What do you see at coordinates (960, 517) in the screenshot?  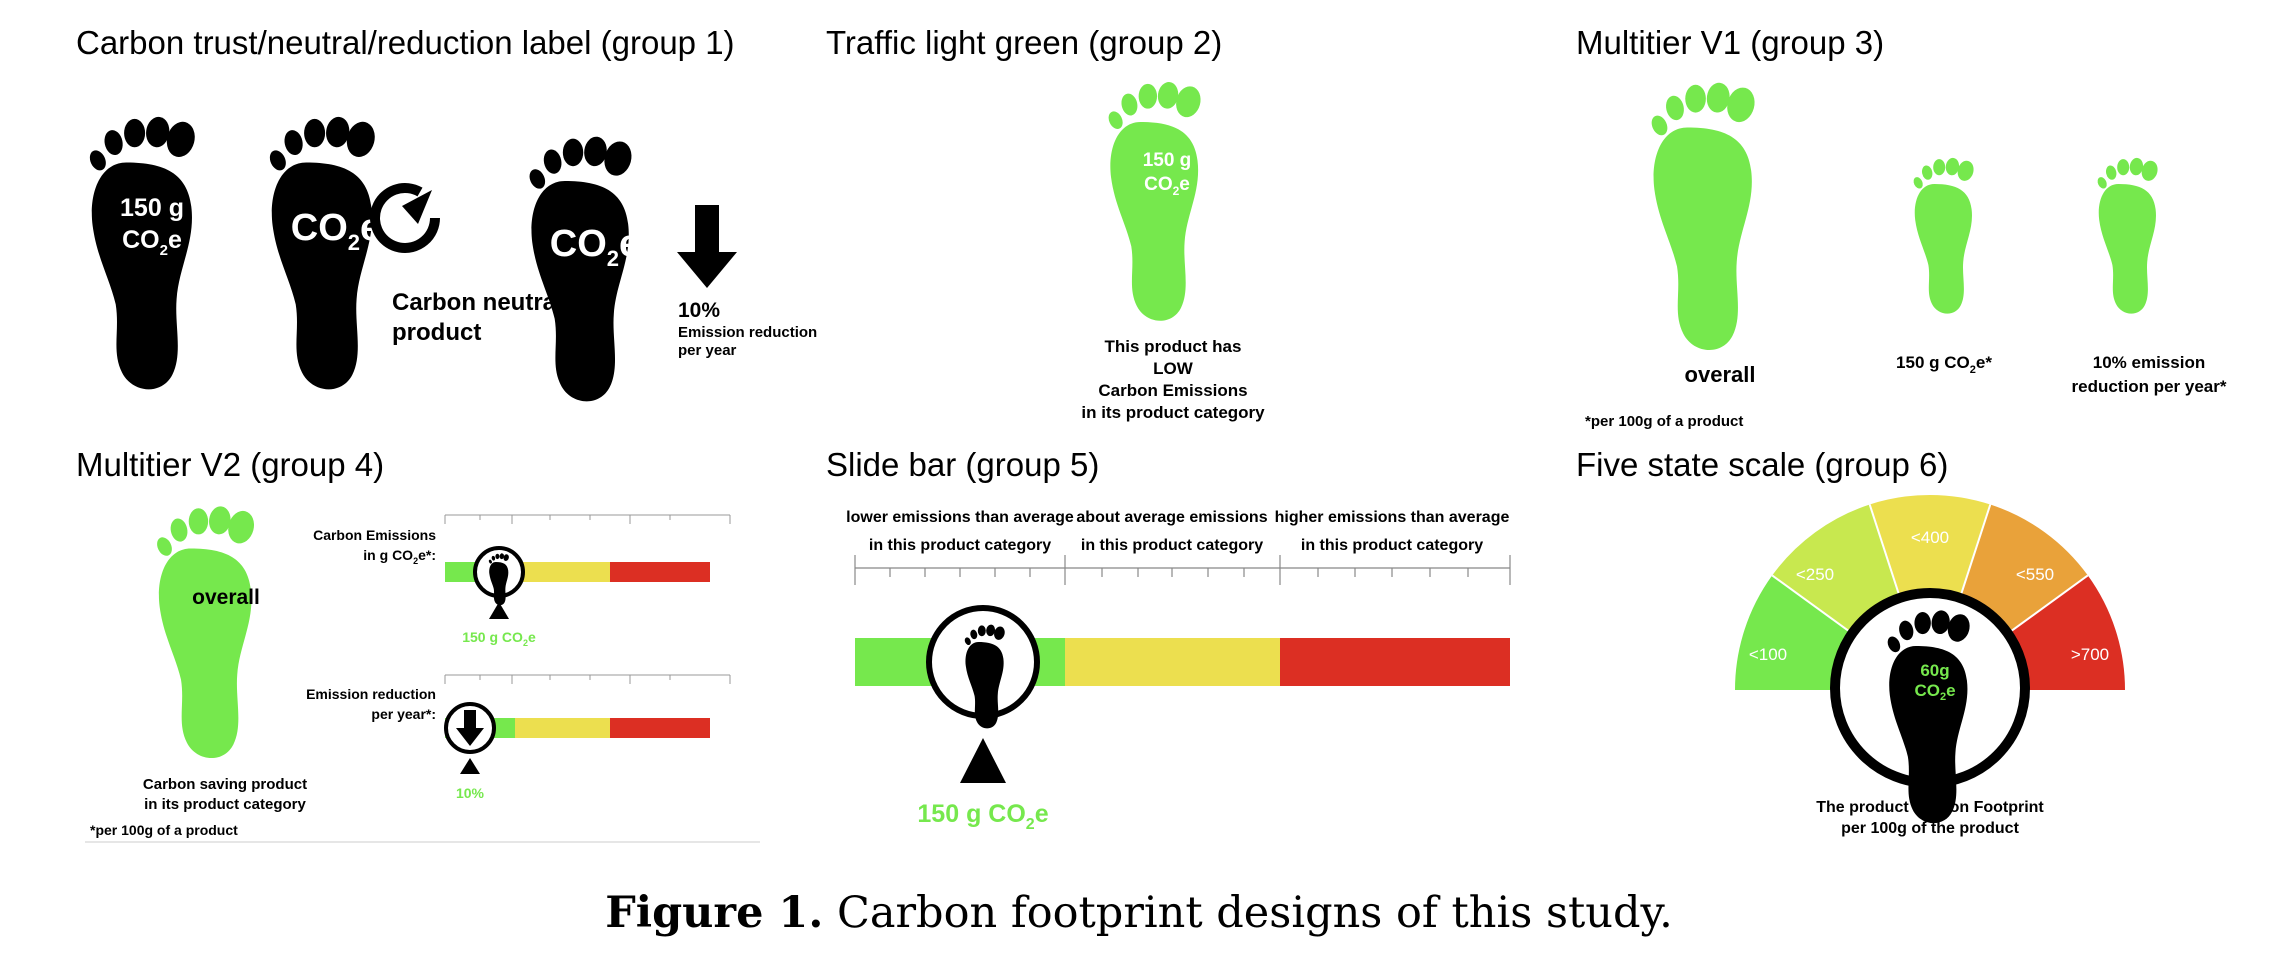 I see `zone1-line1: lower emissions than average` at bounding box center [960, 517].